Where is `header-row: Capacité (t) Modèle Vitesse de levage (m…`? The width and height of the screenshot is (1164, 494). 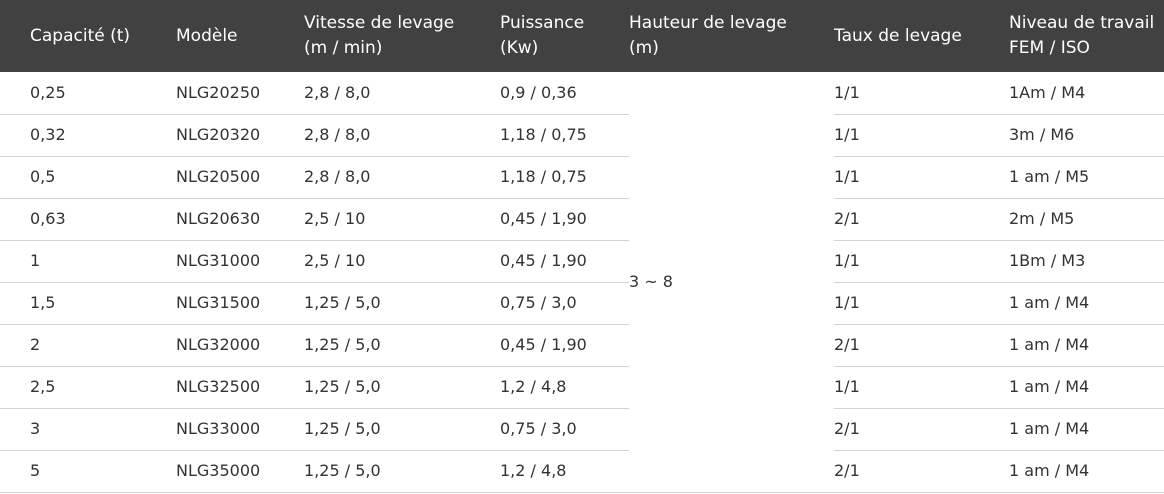
header-row: Capacité (t) Modèle Vitesse de levage (m… is located at coordinates (582, 36).